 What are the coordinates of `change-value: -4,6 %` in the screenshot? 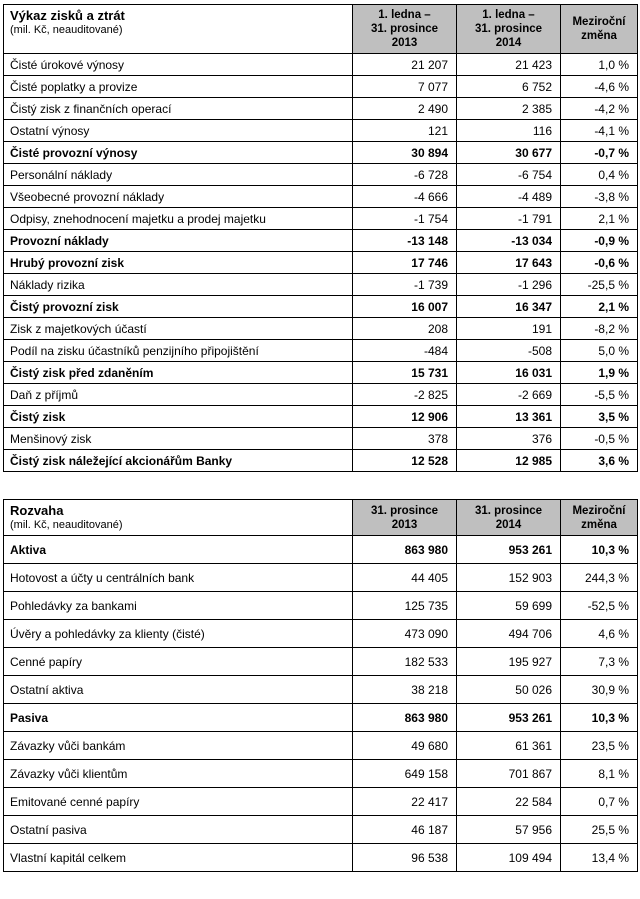 It's located at (599, 87).